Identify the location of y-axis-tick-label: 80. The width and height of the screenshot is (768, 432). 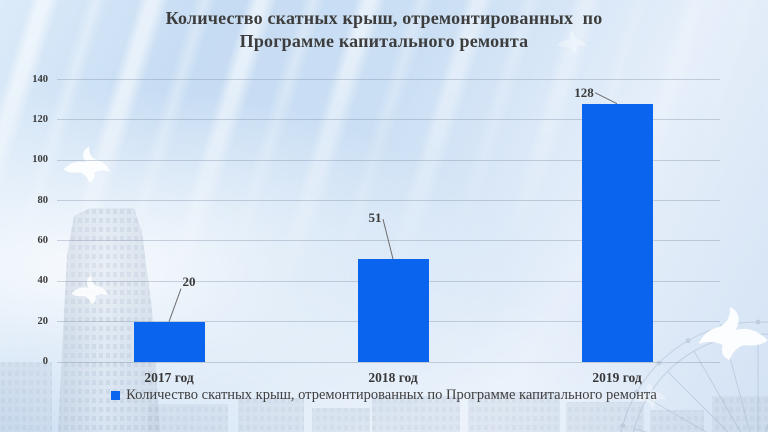
(43, 200).